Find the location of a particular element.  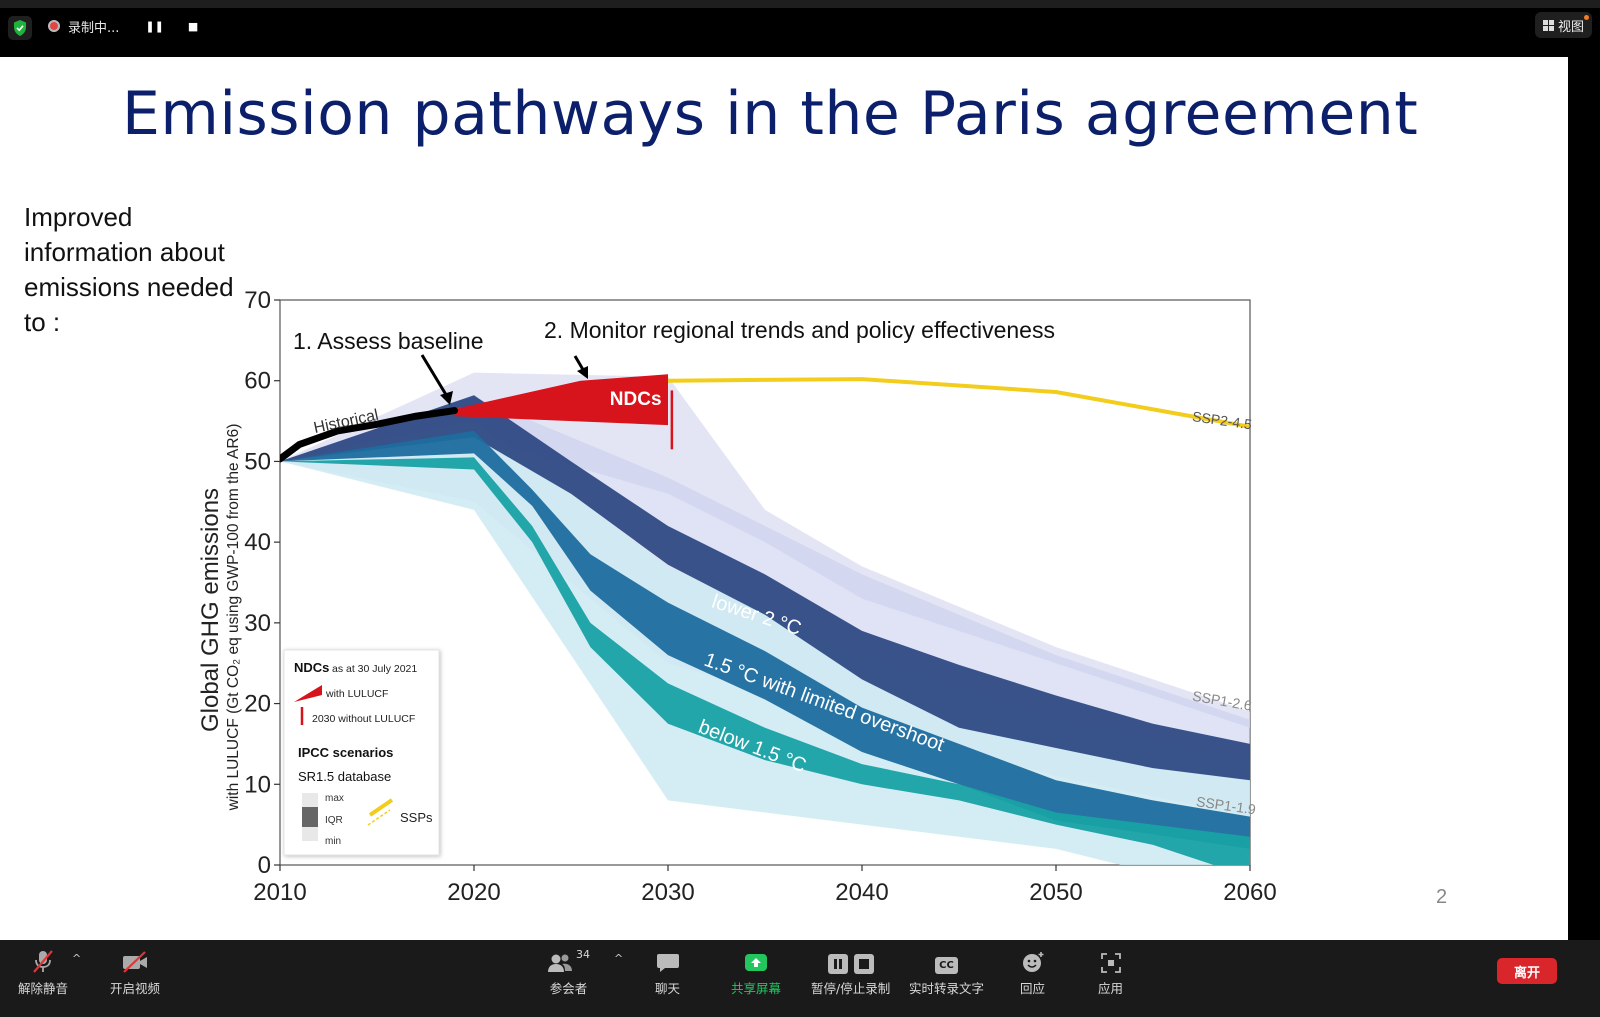

assess-arrow is located at coordinates (435, 376).